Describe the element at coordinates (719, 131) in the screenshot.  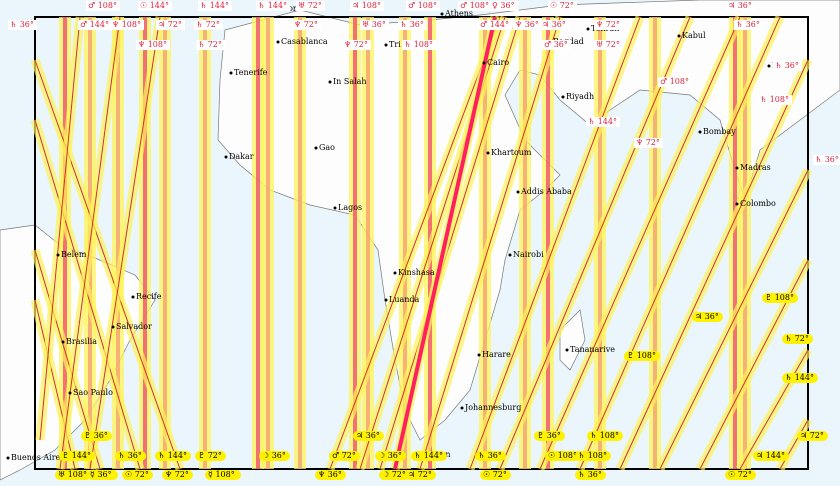
I see `city-label: Bombay` at that location.